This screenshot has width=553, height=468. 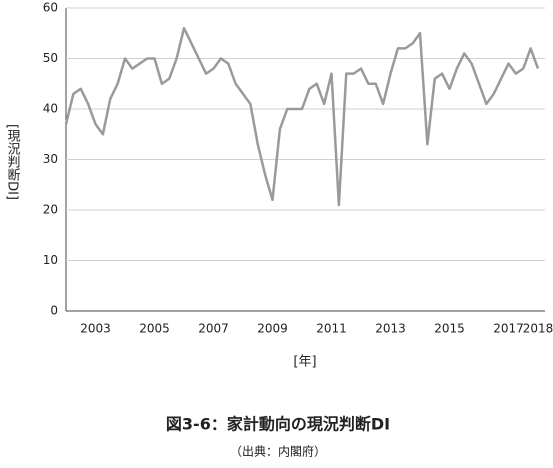 I want to click on y-tick-label: 50, so click(x=50, y=58).